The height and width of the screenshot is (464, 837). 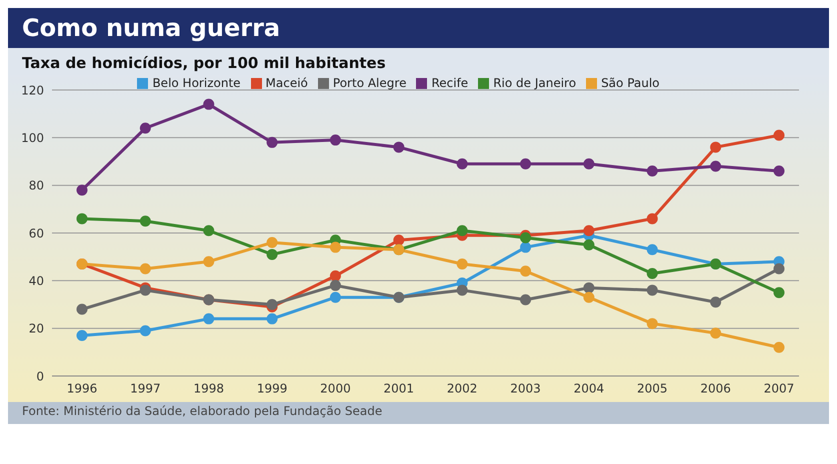 I want to click on x-tick-label: 1997, so click(x=145, y=389).